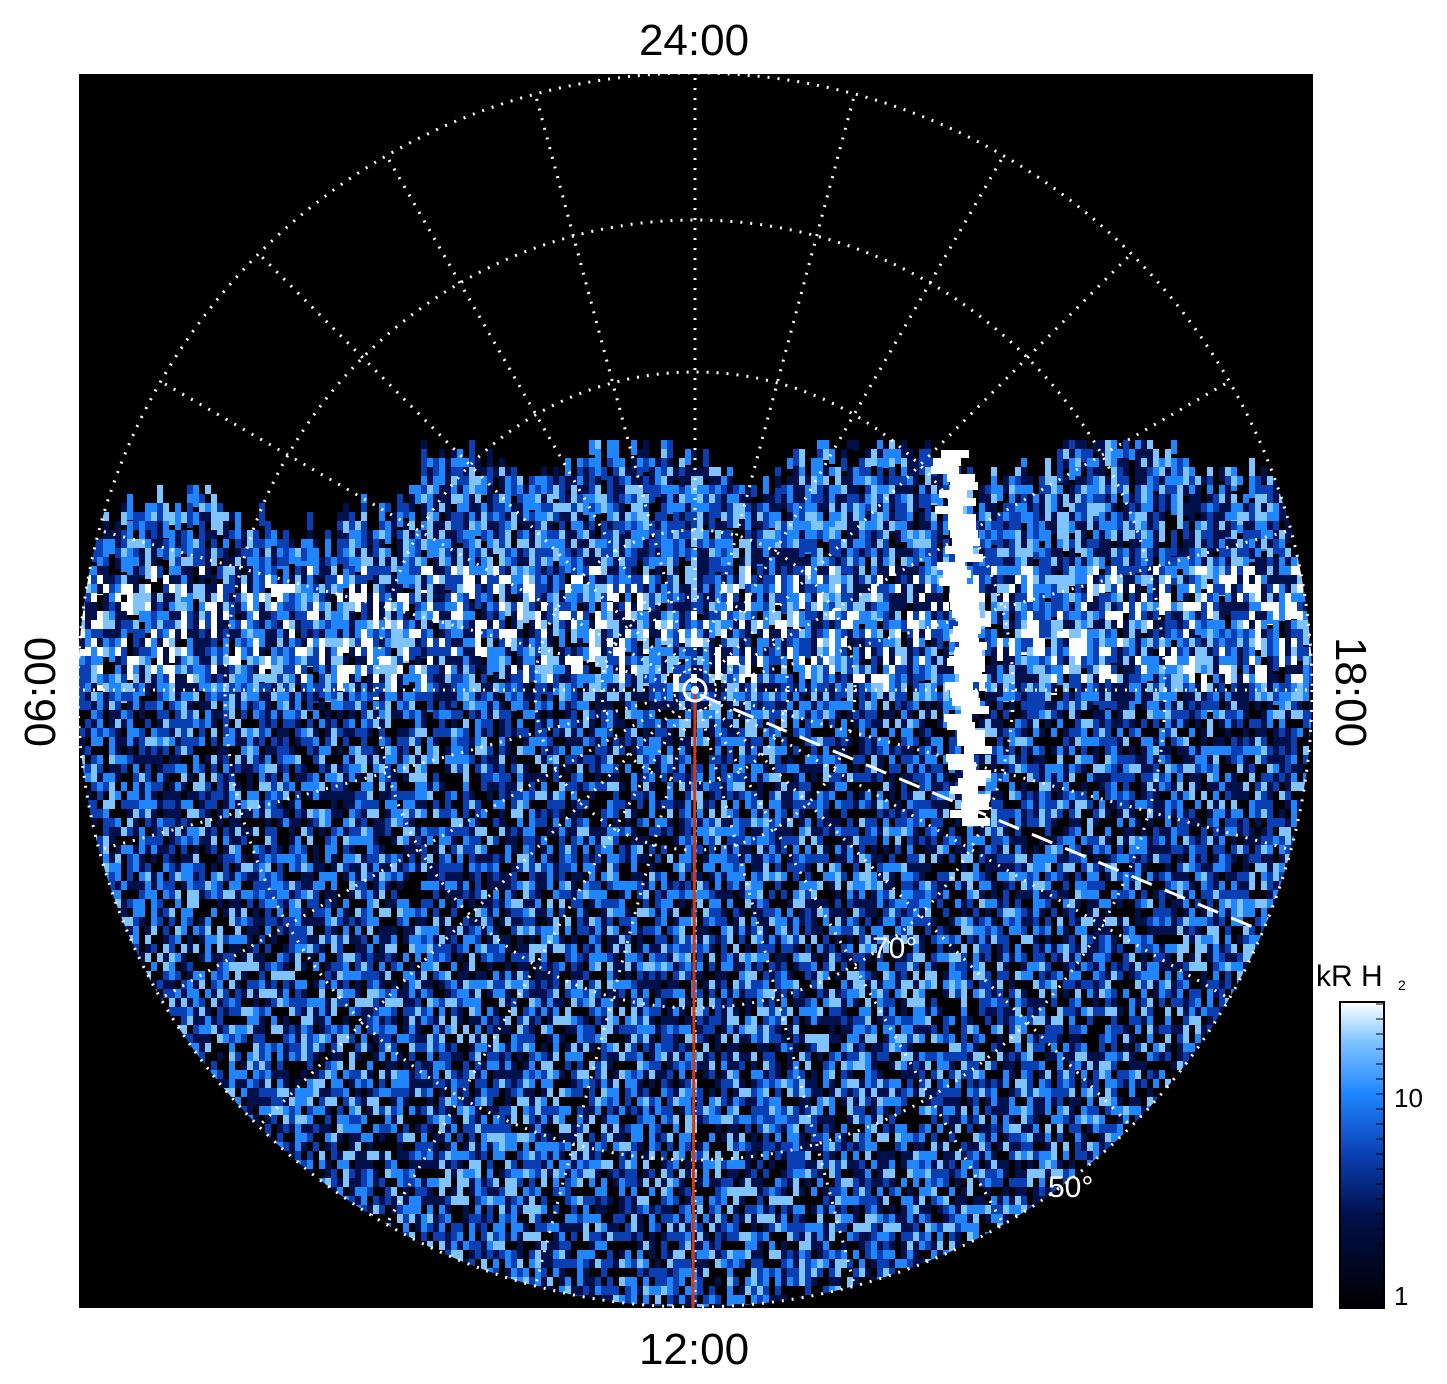 This screenshot has height=1384, width=1447. I want to click on latitude-circle, so click(695, 690).